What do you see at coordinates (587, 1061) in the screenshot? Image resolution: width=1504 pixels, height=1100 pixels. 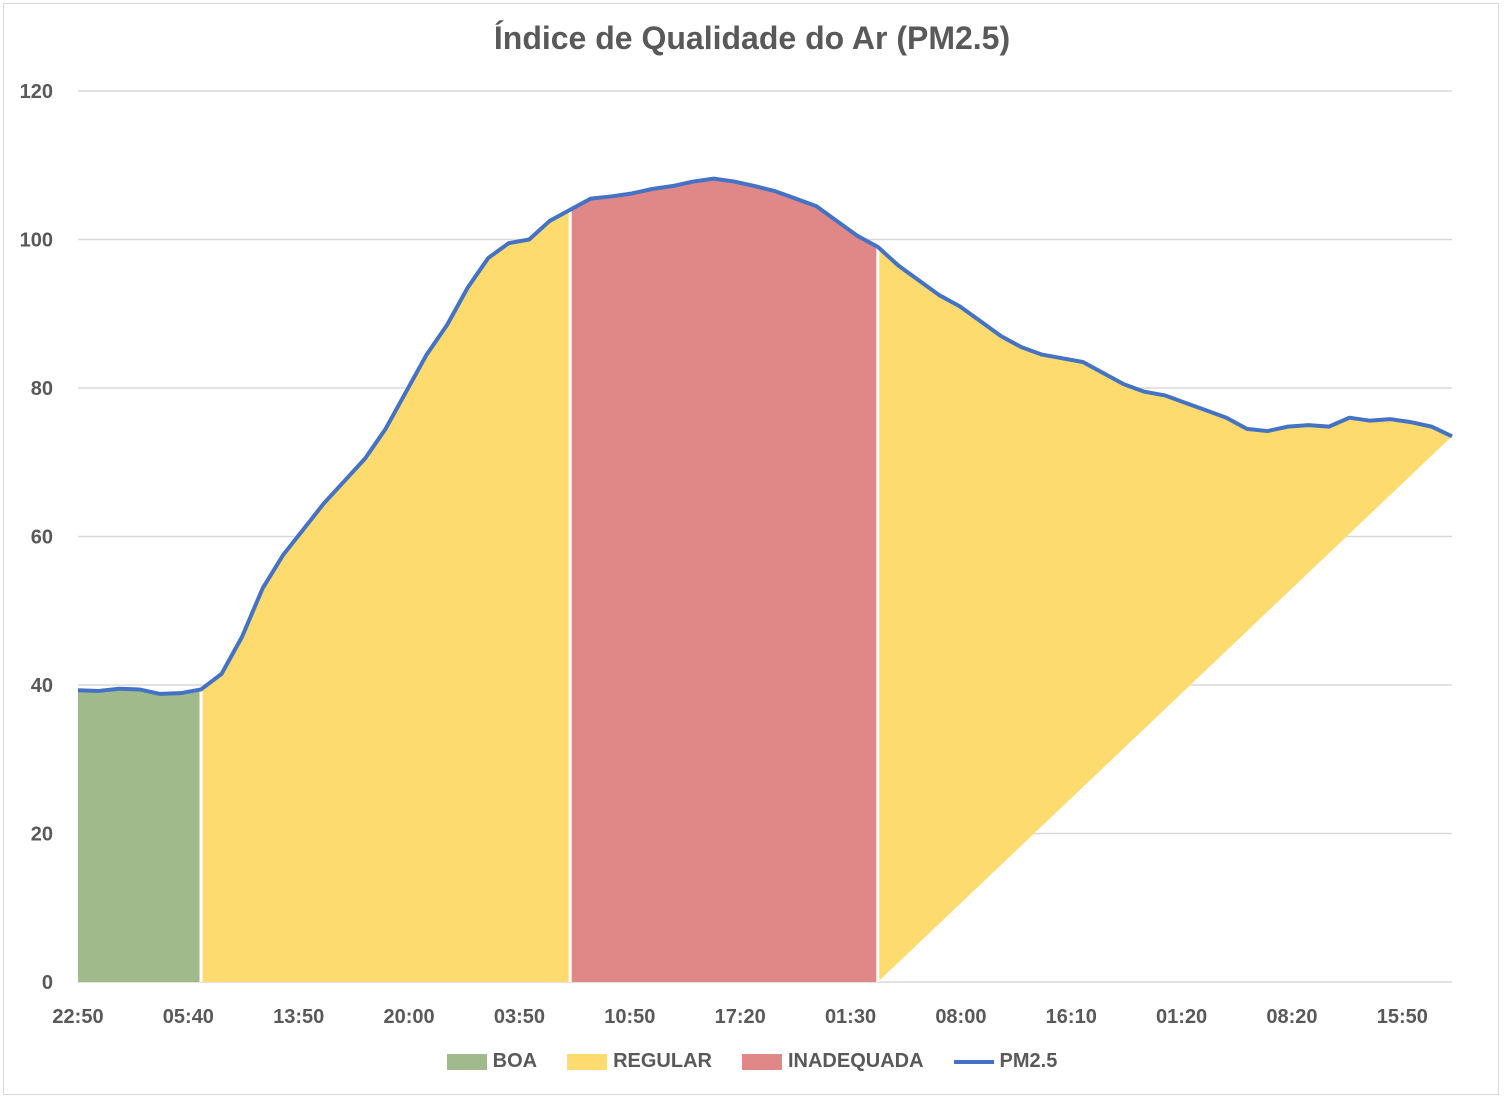 I see `legend-swatch-regular` at bounding box center [587, 1061].